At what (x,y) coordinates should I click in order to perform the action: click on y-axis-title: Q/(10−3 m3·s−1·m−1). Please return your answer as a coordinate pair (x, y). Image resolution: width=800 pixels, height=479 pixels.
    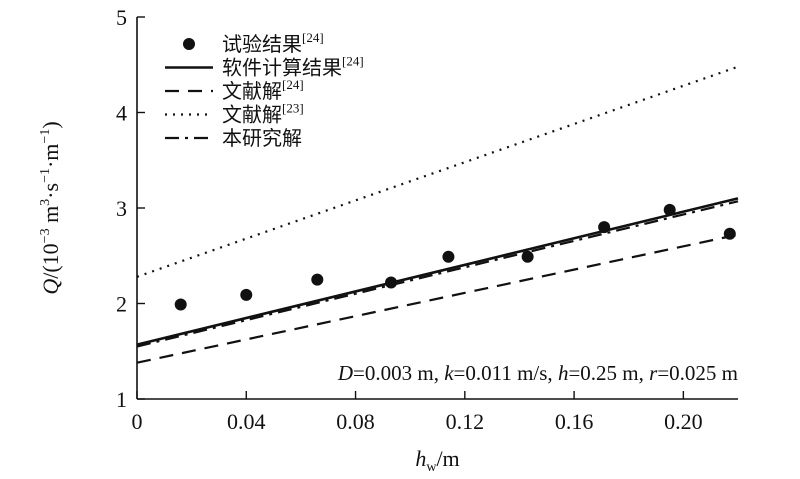
    Looking at the image, I should click on (50, 207).